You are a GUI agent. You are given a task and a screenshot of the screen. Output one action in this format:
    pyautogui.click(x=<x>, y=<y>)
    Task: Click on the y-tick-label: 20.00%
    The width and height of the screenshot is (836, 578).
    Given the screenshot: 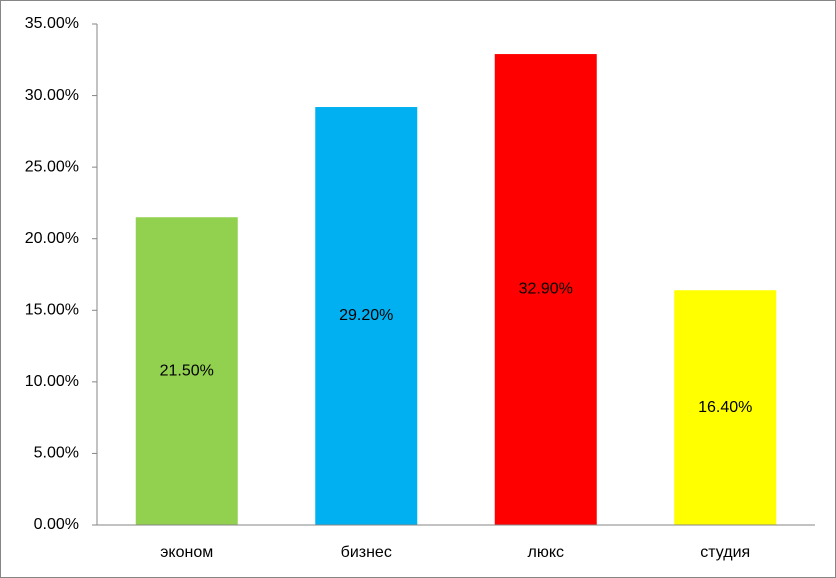 What is the action you would take?
    pyautogui.click(x=52, y=238)
    